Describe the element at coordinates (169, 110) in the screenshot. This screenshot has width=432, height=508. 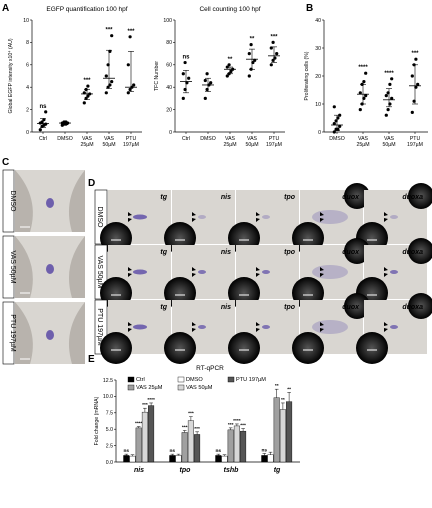
I see `y-tick-label: 20` at that location.